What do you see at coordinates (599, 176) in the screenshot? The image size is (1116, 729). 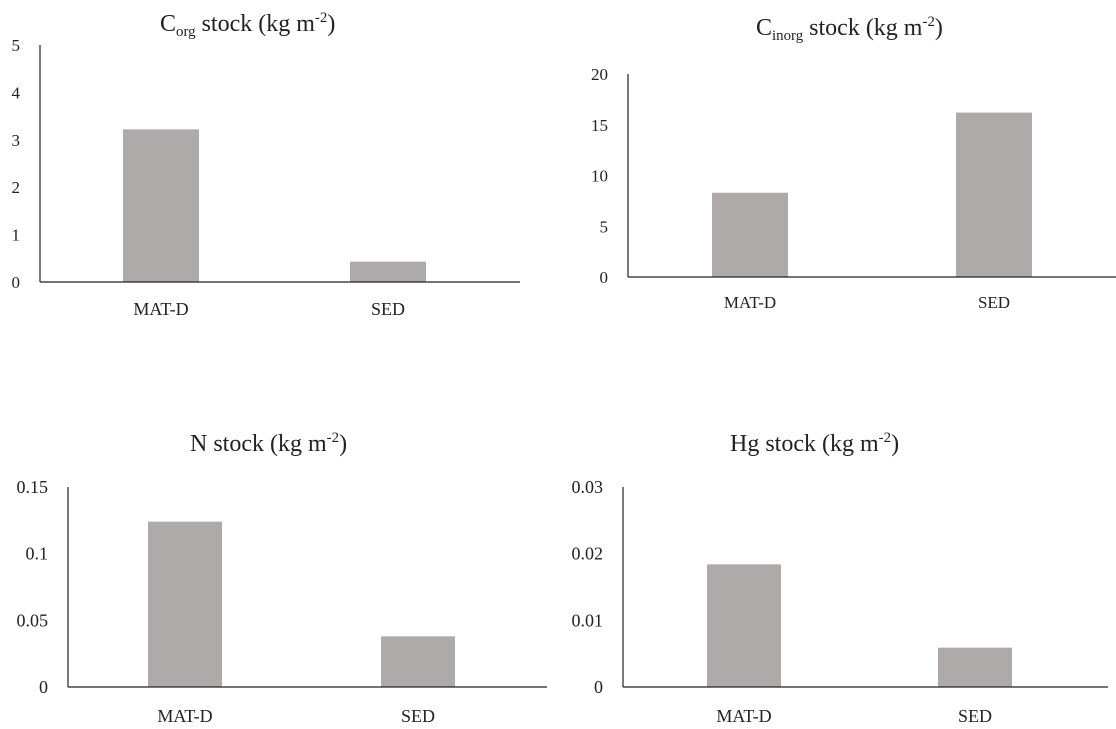 I see `y-tick-label: 10` at bounding box center [599, 176].